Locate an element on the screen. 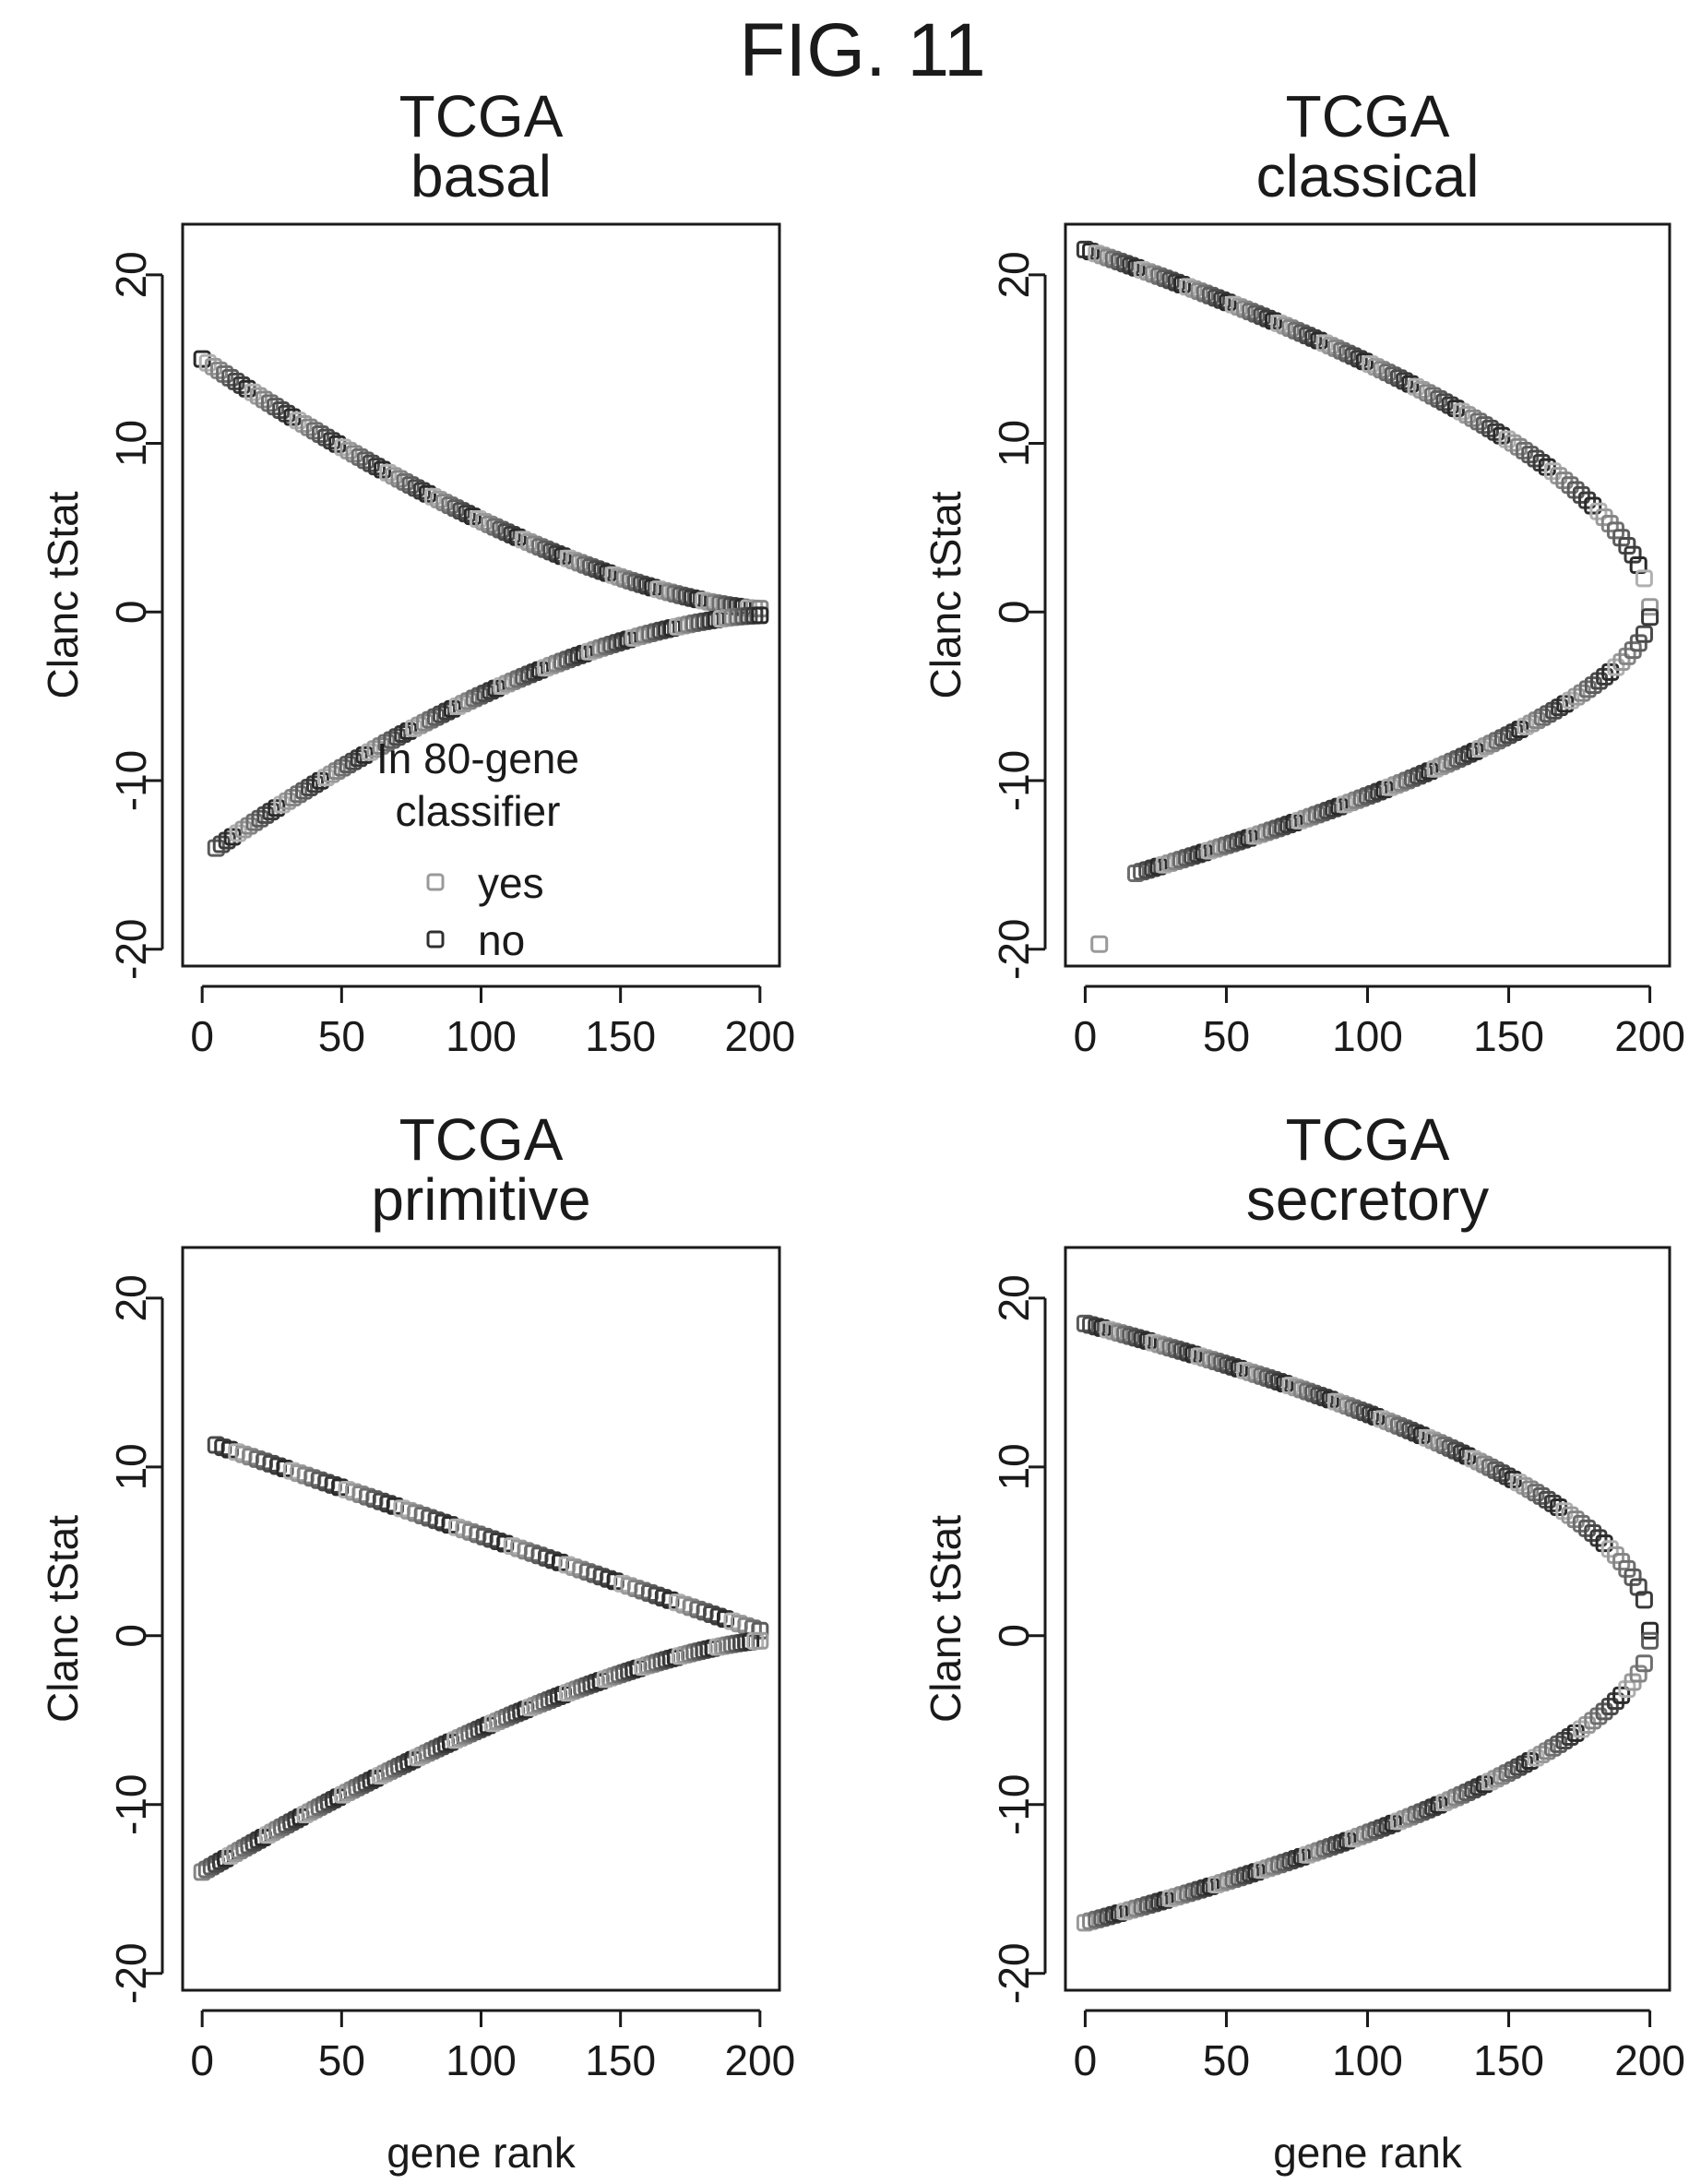  panel-title-line2: classical is located at coordinates (1368, 176).